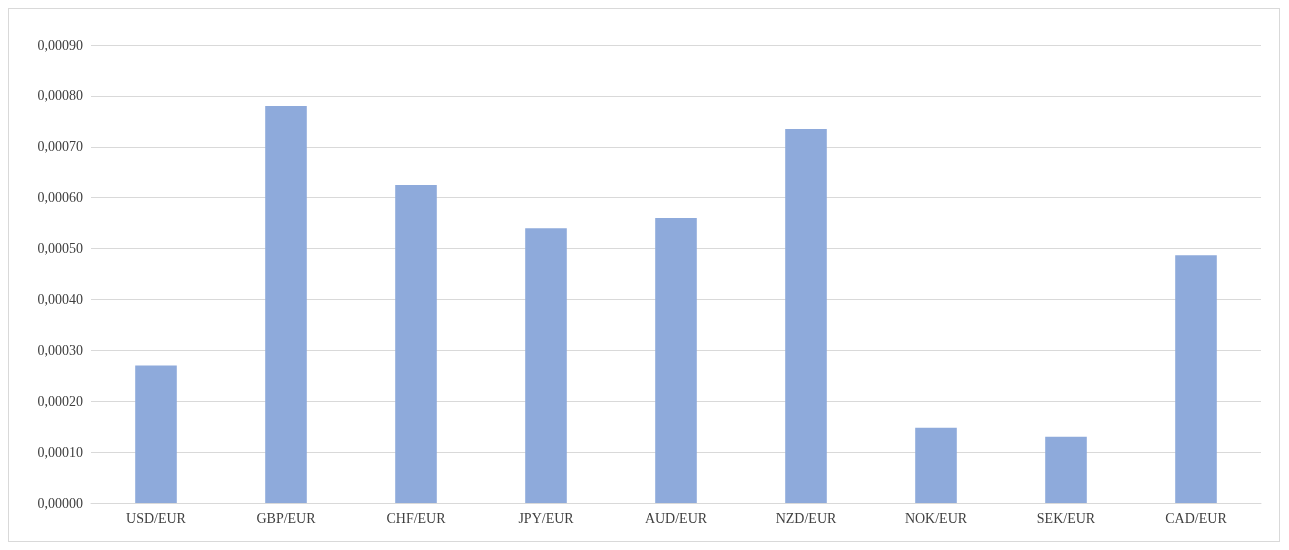  Describe the element at coordinates (286, 518) in the screenshot. I see `x-tick-label: GBP/EUR` at that location.